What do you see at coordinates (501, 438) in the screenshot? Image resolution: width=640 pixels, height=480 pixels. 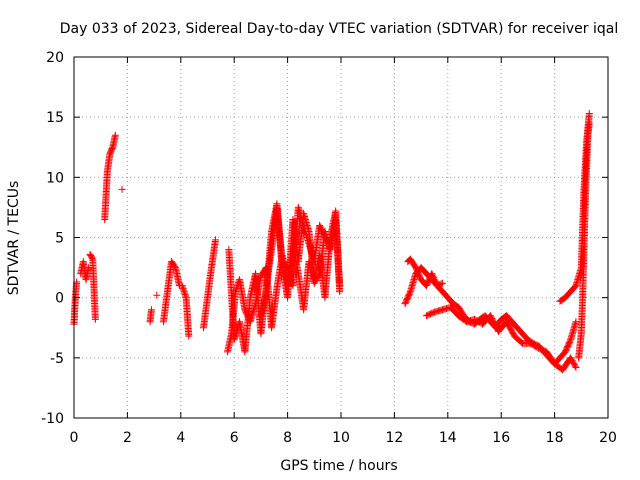 I see `x-tick-label: 16` at bounding box center [501, 438].